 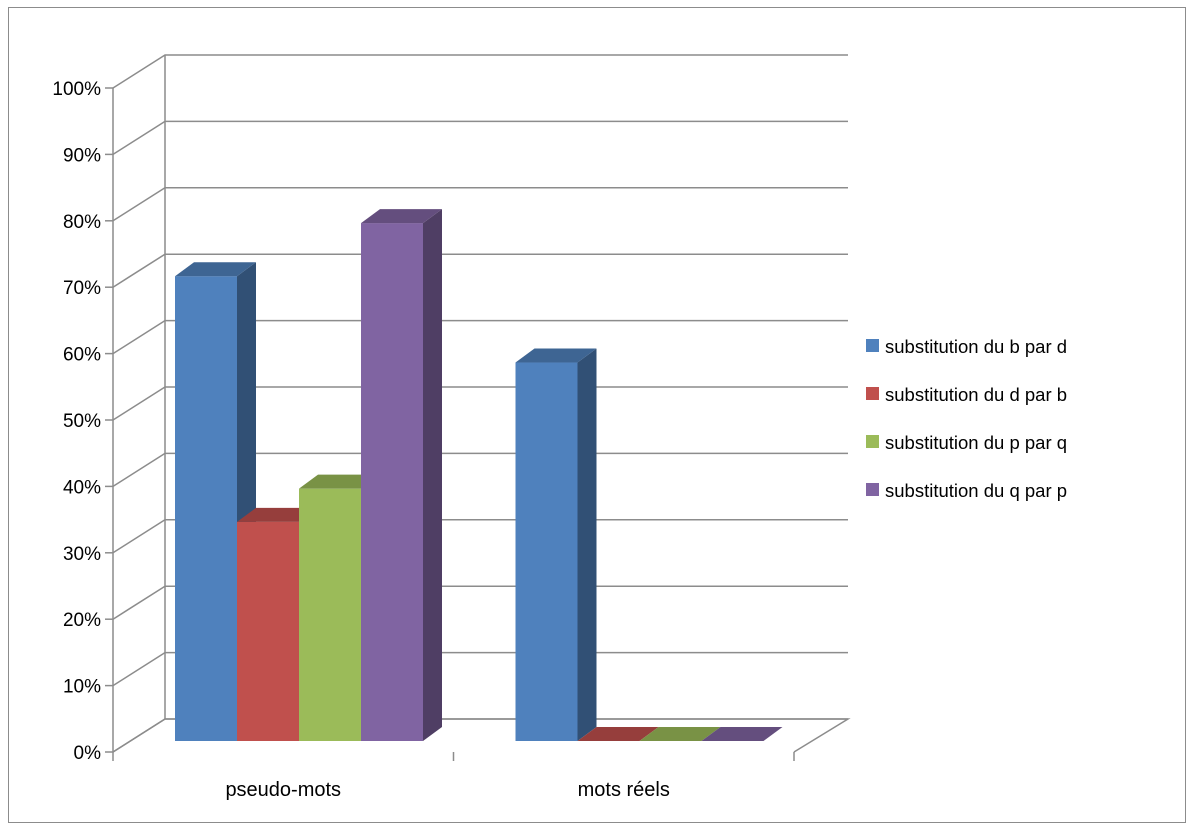 What do you see at coordinates (76, 89) in the screenshot?
I see `y-tick-label: 100%` at bounding box center [76, 89].